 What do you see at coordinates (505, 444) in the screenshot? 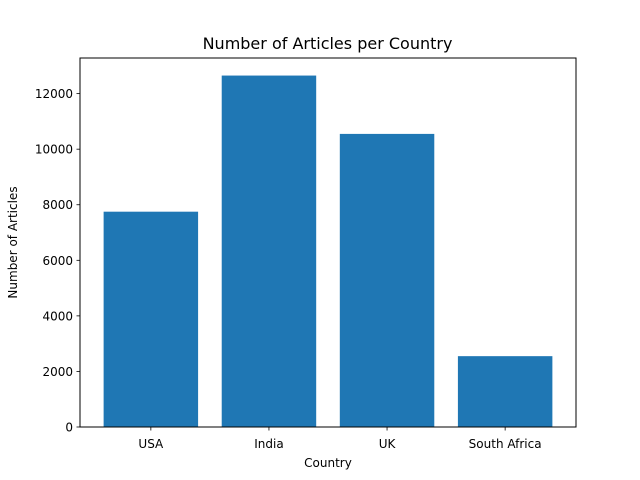
I see `x-tick-label: South Africa` at bounding box center [505, 444].